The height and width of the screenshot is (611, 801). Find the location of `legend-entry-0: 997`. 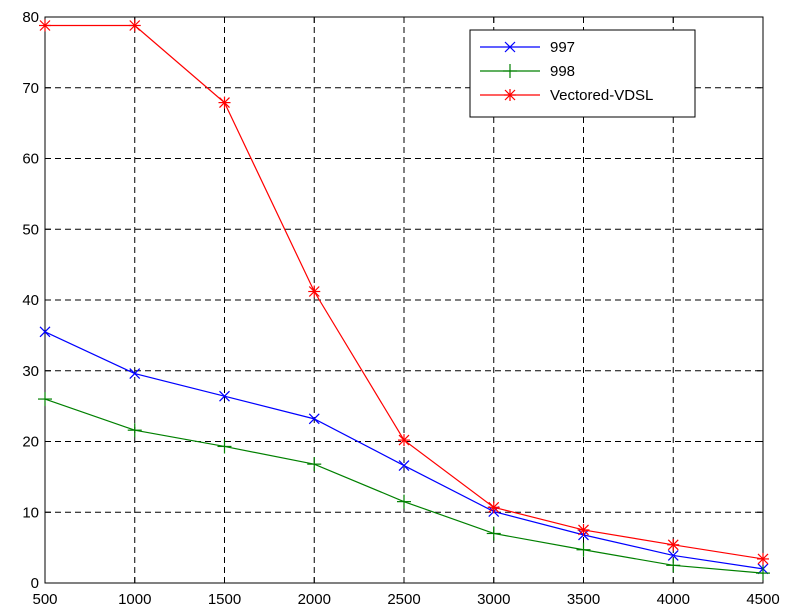

legend-entry-0: 997 is located at coordinates (527, 47).